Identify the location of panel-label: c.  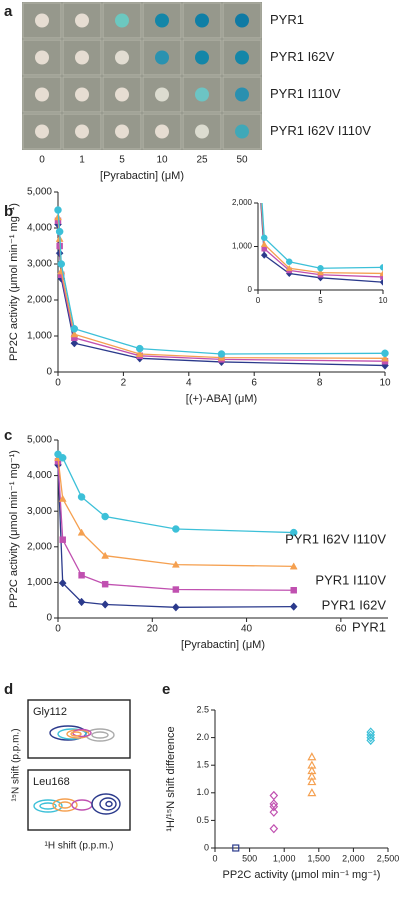
(8, 435).